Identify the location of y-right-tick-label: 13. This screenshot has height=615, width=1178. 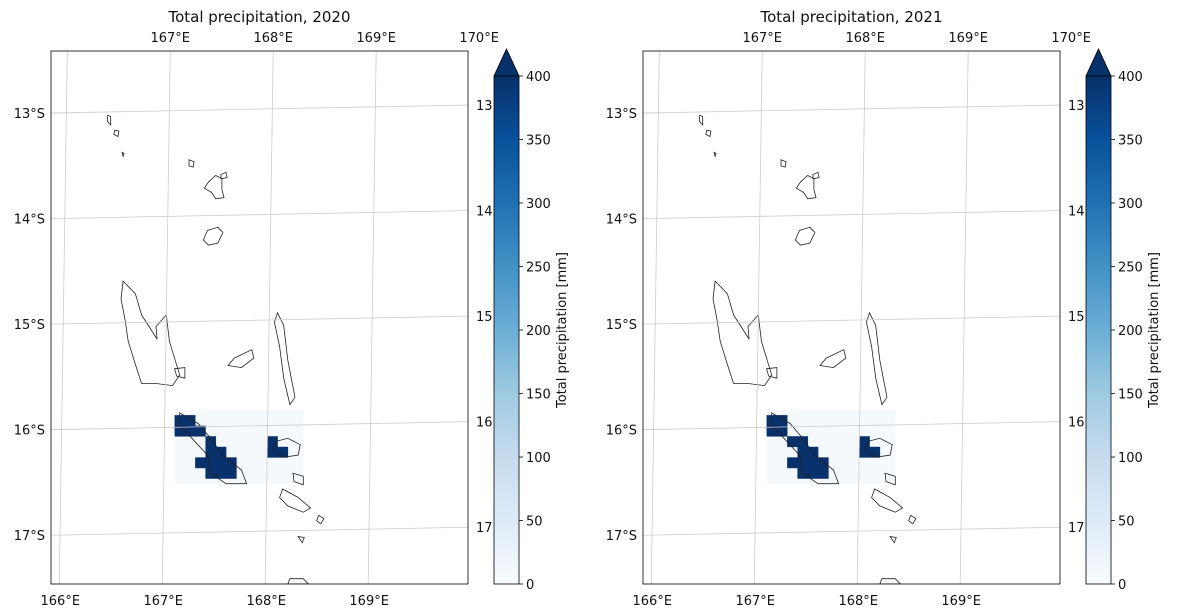
(484, 106).